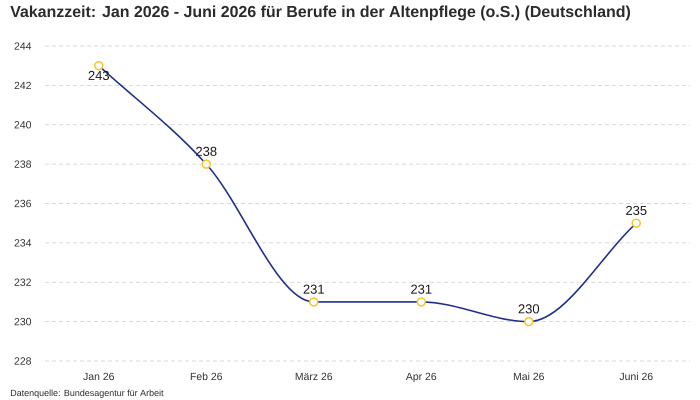 This screenshot has height=400, width=700. Describe the element at coordinates (23, 322) in the screenshot. I see `y-tick-label: 230` at that location.